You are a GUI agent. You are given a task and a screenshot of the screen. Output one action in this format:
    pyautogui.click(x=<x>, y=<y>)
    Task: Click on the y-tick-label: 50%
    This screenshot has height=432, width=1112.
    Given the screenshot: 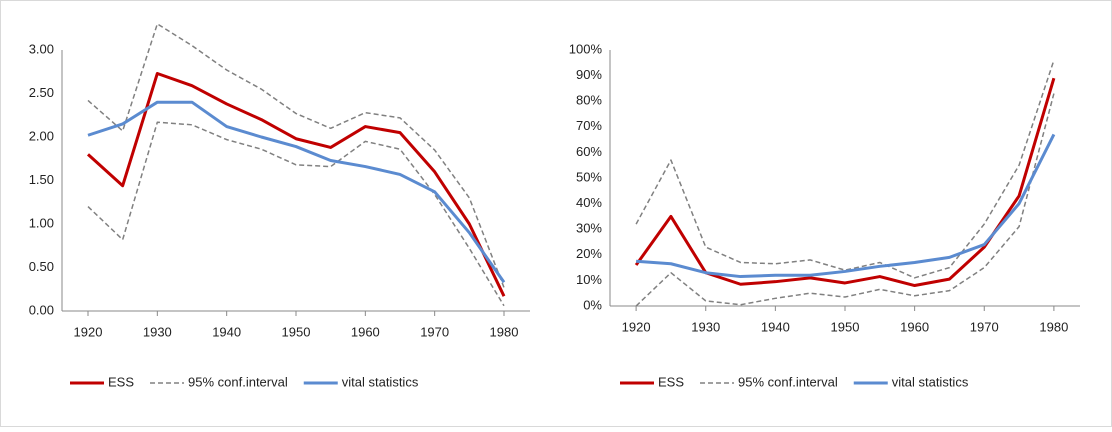 What is the action you would take?
    pyautogui.click(x=589, y=176)
    